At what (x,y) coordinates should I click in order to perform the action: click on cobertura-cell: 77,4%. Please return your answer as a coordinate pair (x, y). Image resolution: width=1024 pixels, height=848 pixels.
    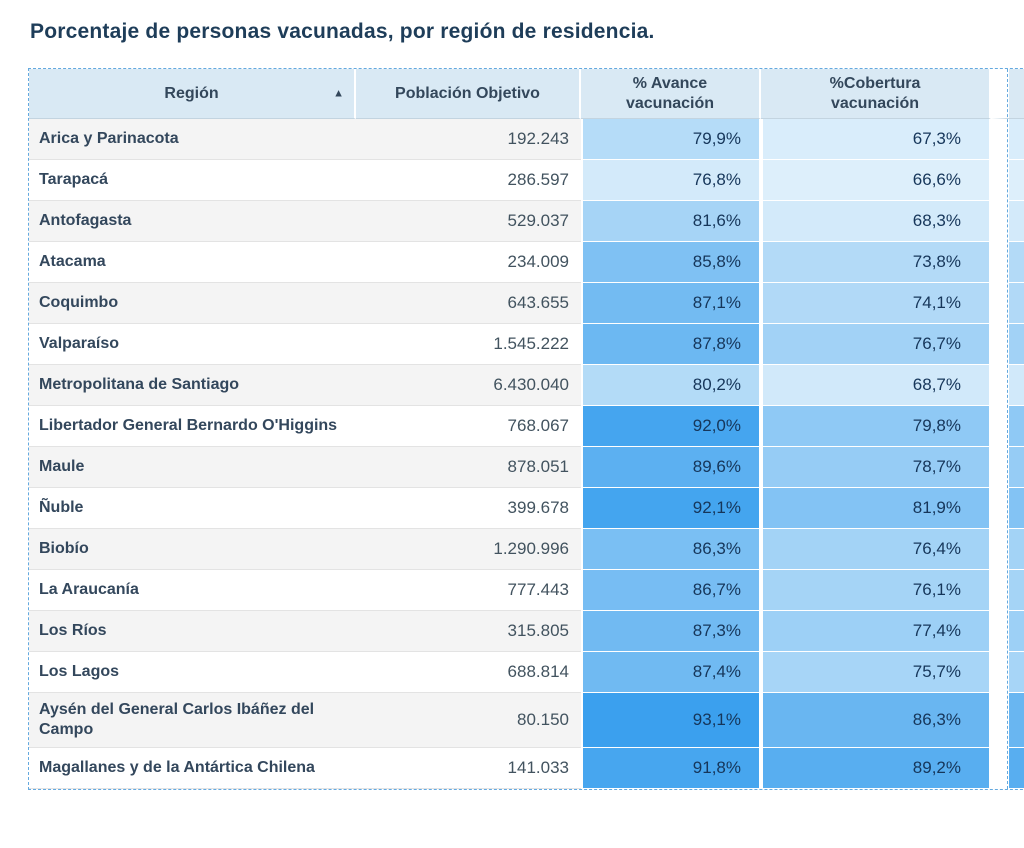
    Looking at the image, I should click on (876, 631).